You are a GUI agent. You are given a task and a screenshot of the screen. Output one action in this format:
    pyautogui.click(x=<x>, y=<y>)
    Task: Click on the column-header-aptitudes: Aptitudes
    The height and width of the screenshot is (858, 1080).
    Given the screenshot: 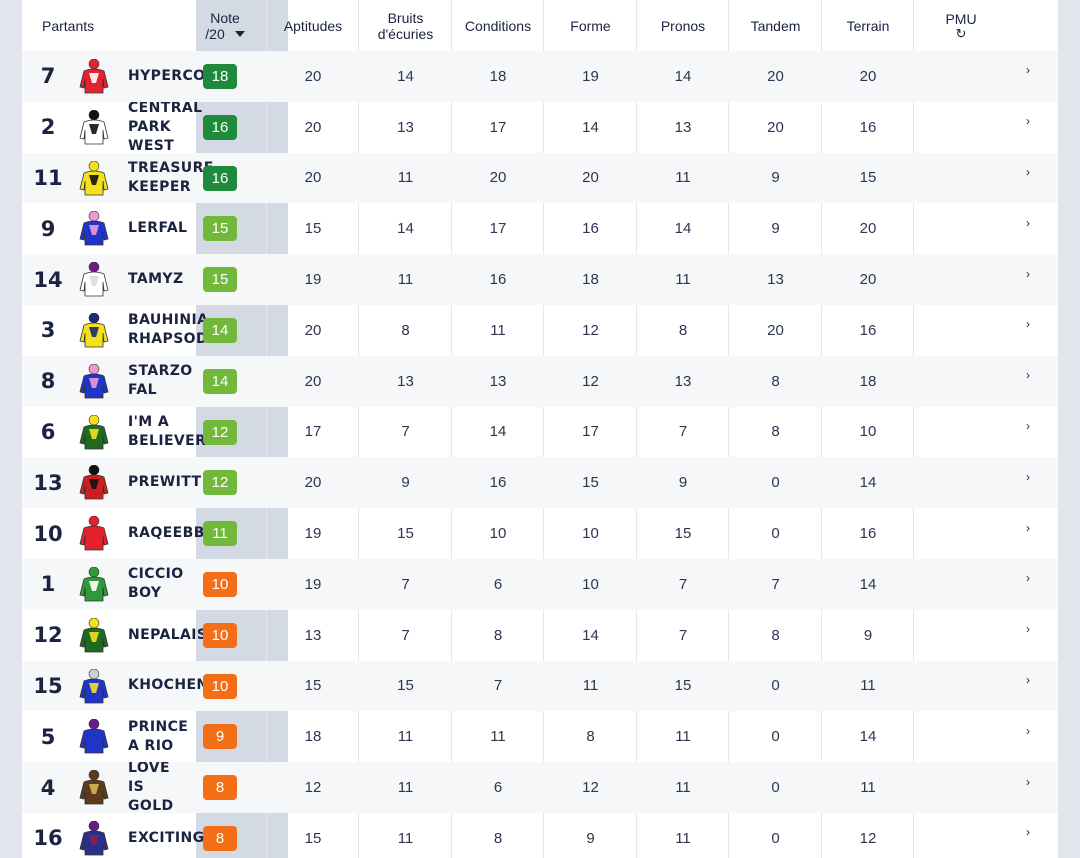 What is the action you would take?
    pyautogui.click(x=313, y=25)
    